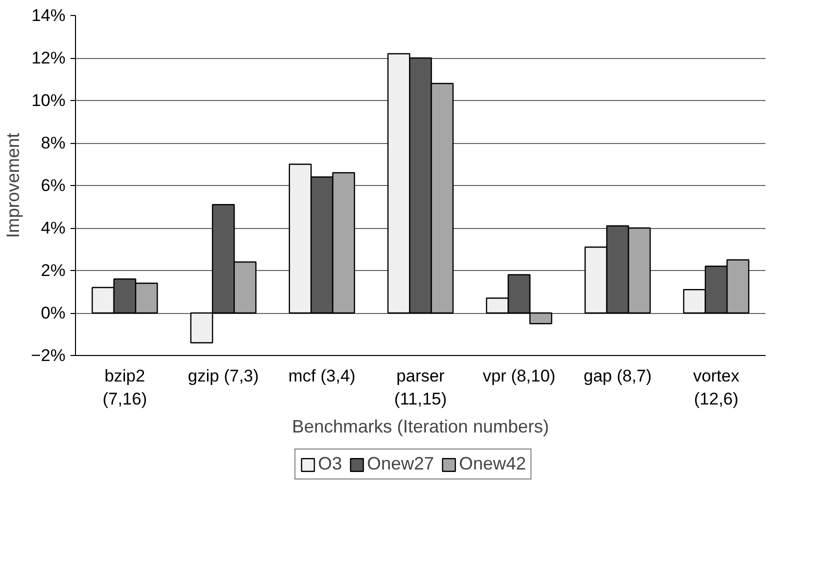 The width and height of the screenshot is (814, 574). Describe the element at coordinates (53, 270) in the screenshot. I see `y-tick-label: 2%` at that location.